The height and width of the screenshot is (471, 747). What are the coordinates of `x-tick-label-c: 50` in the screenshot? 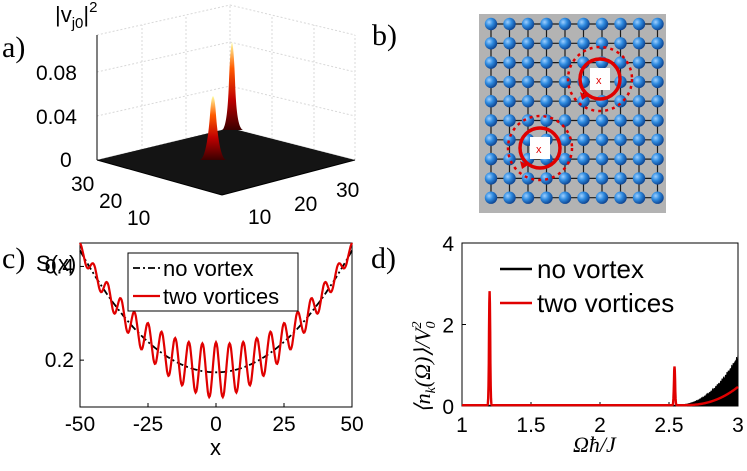 It's located at (351, 424).